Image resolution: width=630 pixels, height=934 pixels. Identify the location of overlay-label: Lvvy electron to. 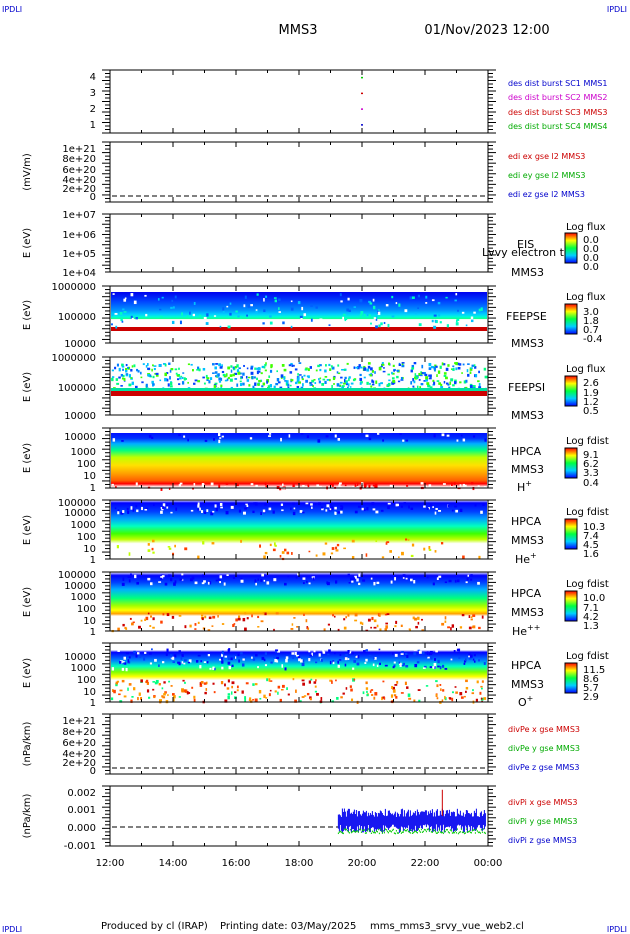
(526, 252).